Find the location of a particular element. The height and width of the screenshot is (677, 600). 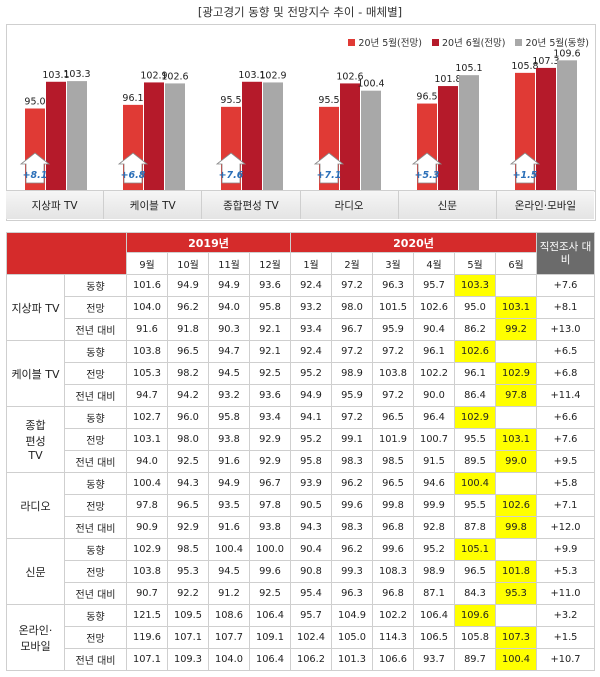

value-cell: 96.7 is located at coordinates (270, 483).